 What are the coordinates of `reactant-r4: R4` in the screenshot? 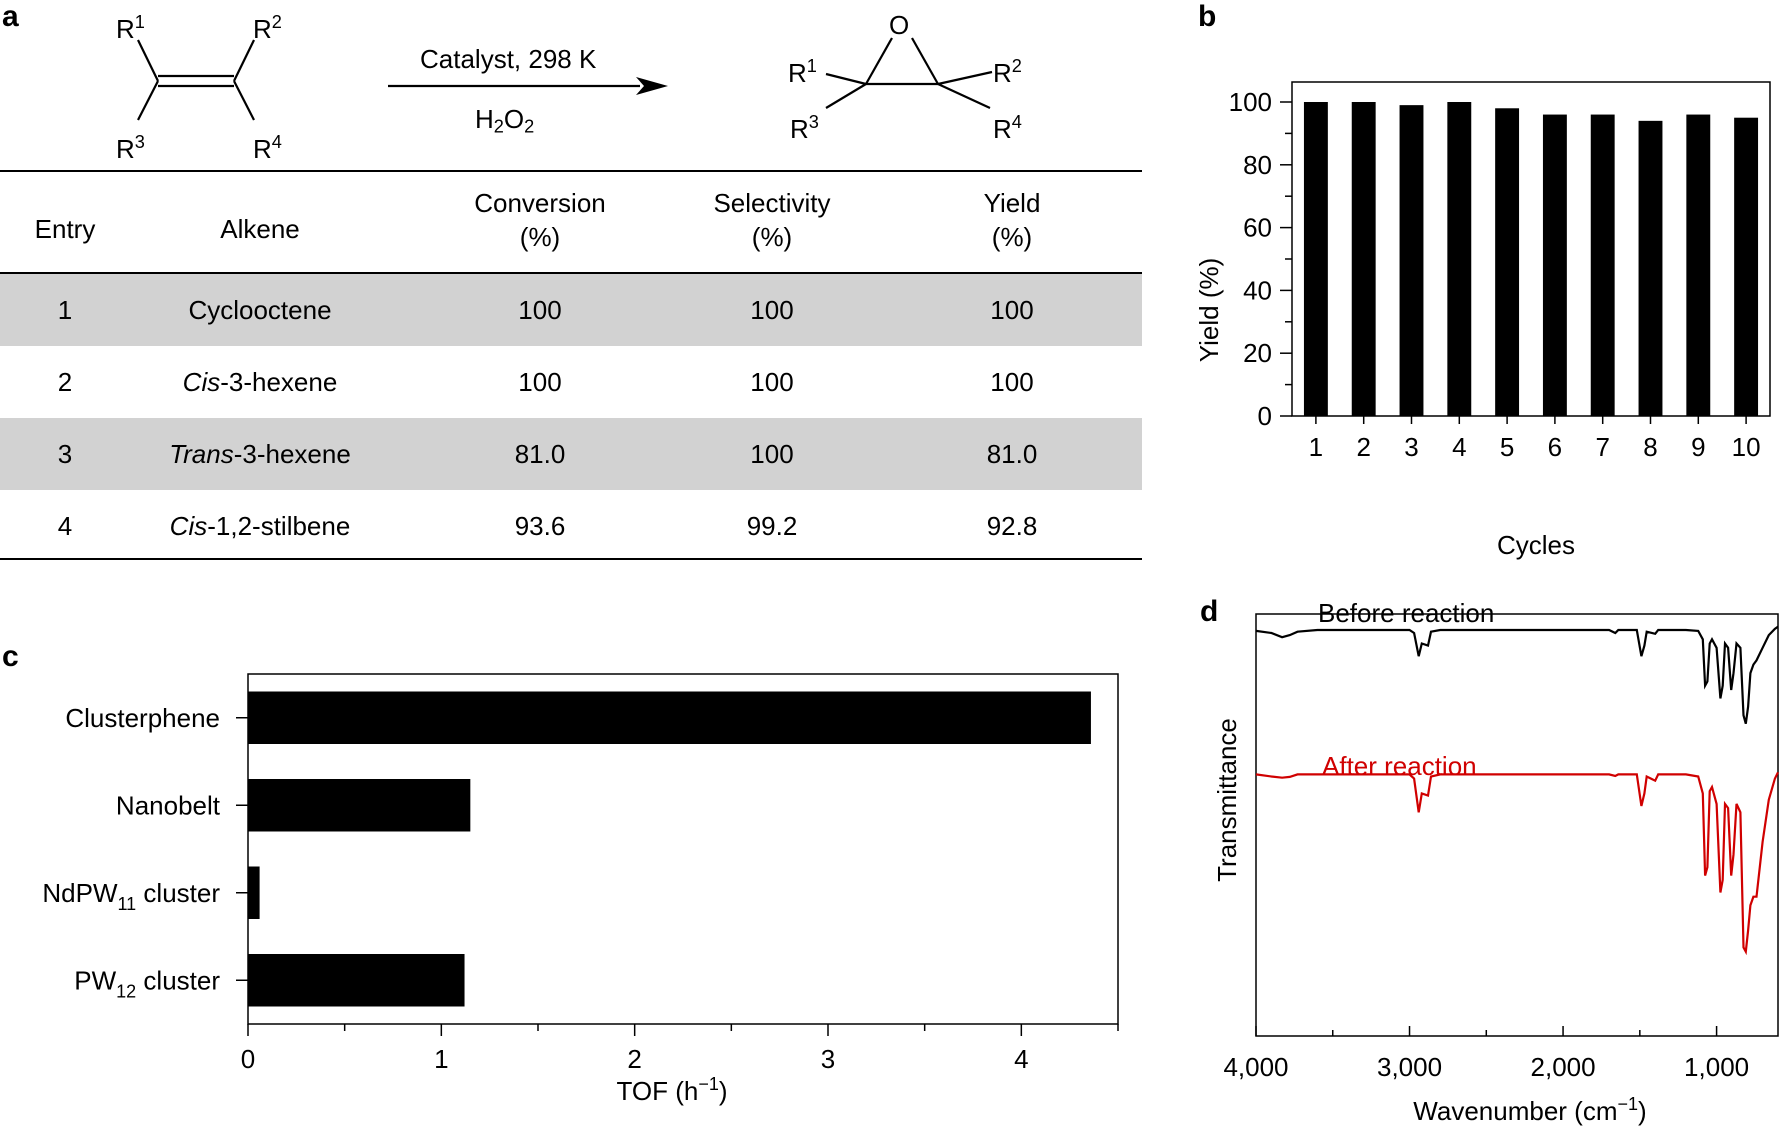 It's located at (267, 148).